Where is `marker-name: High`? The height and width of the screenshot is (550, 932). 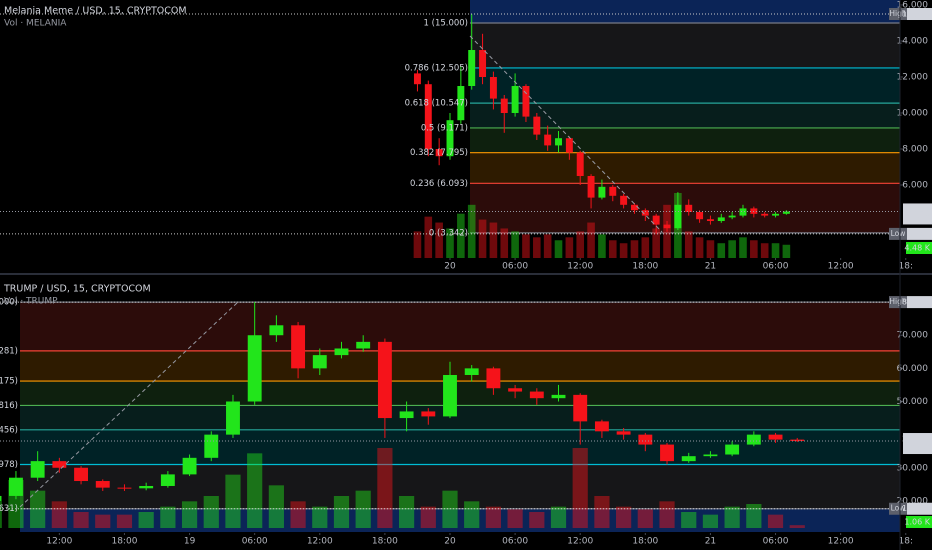 marker-name: High is located at coordinates (897, 301).